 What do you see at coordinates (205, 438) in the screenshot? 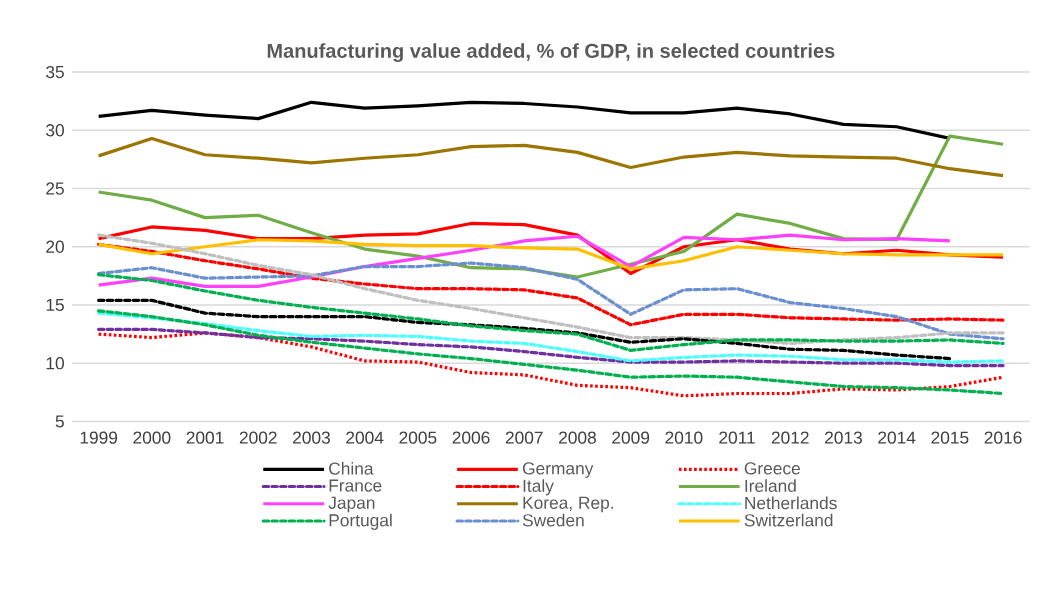
I see `x-tick-label: 2001` at bounding box center [205, 438].